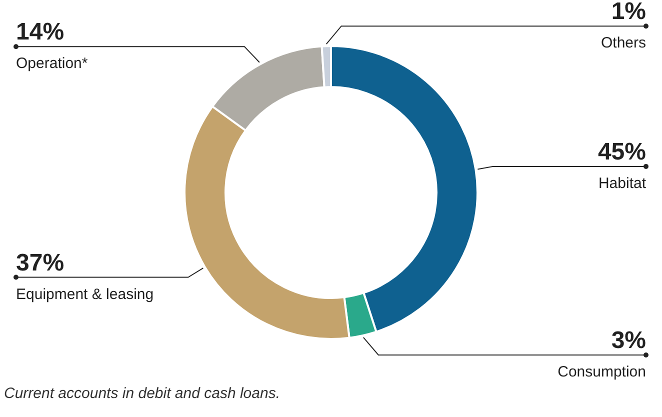 The height and width of the screenshot is (417, 662). I want to click on slice-label: Habitat, so click(622, 183).